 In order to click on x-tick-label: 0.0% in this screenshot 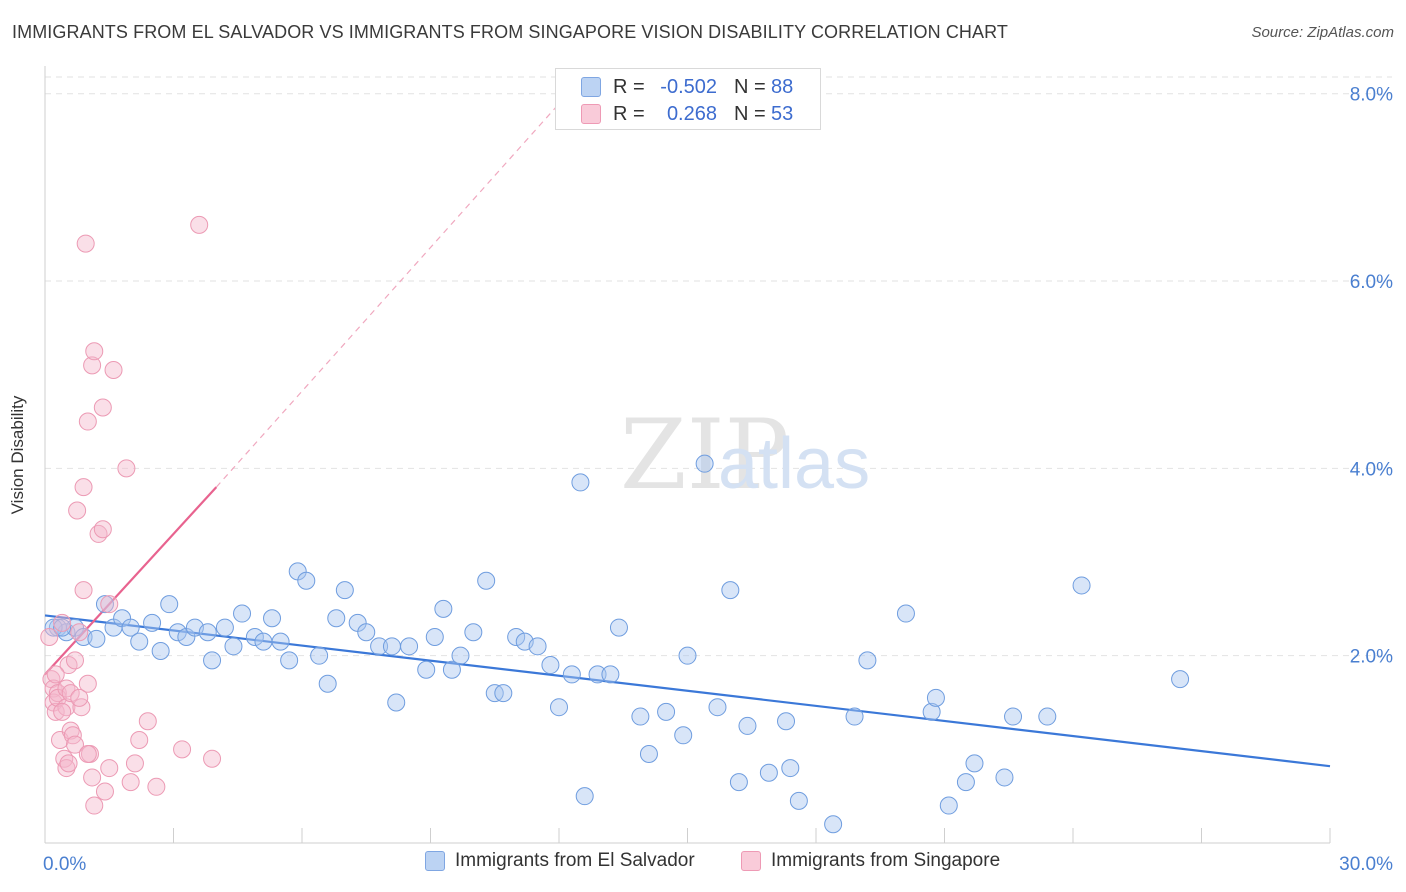, I will do `click(64, 864)`.